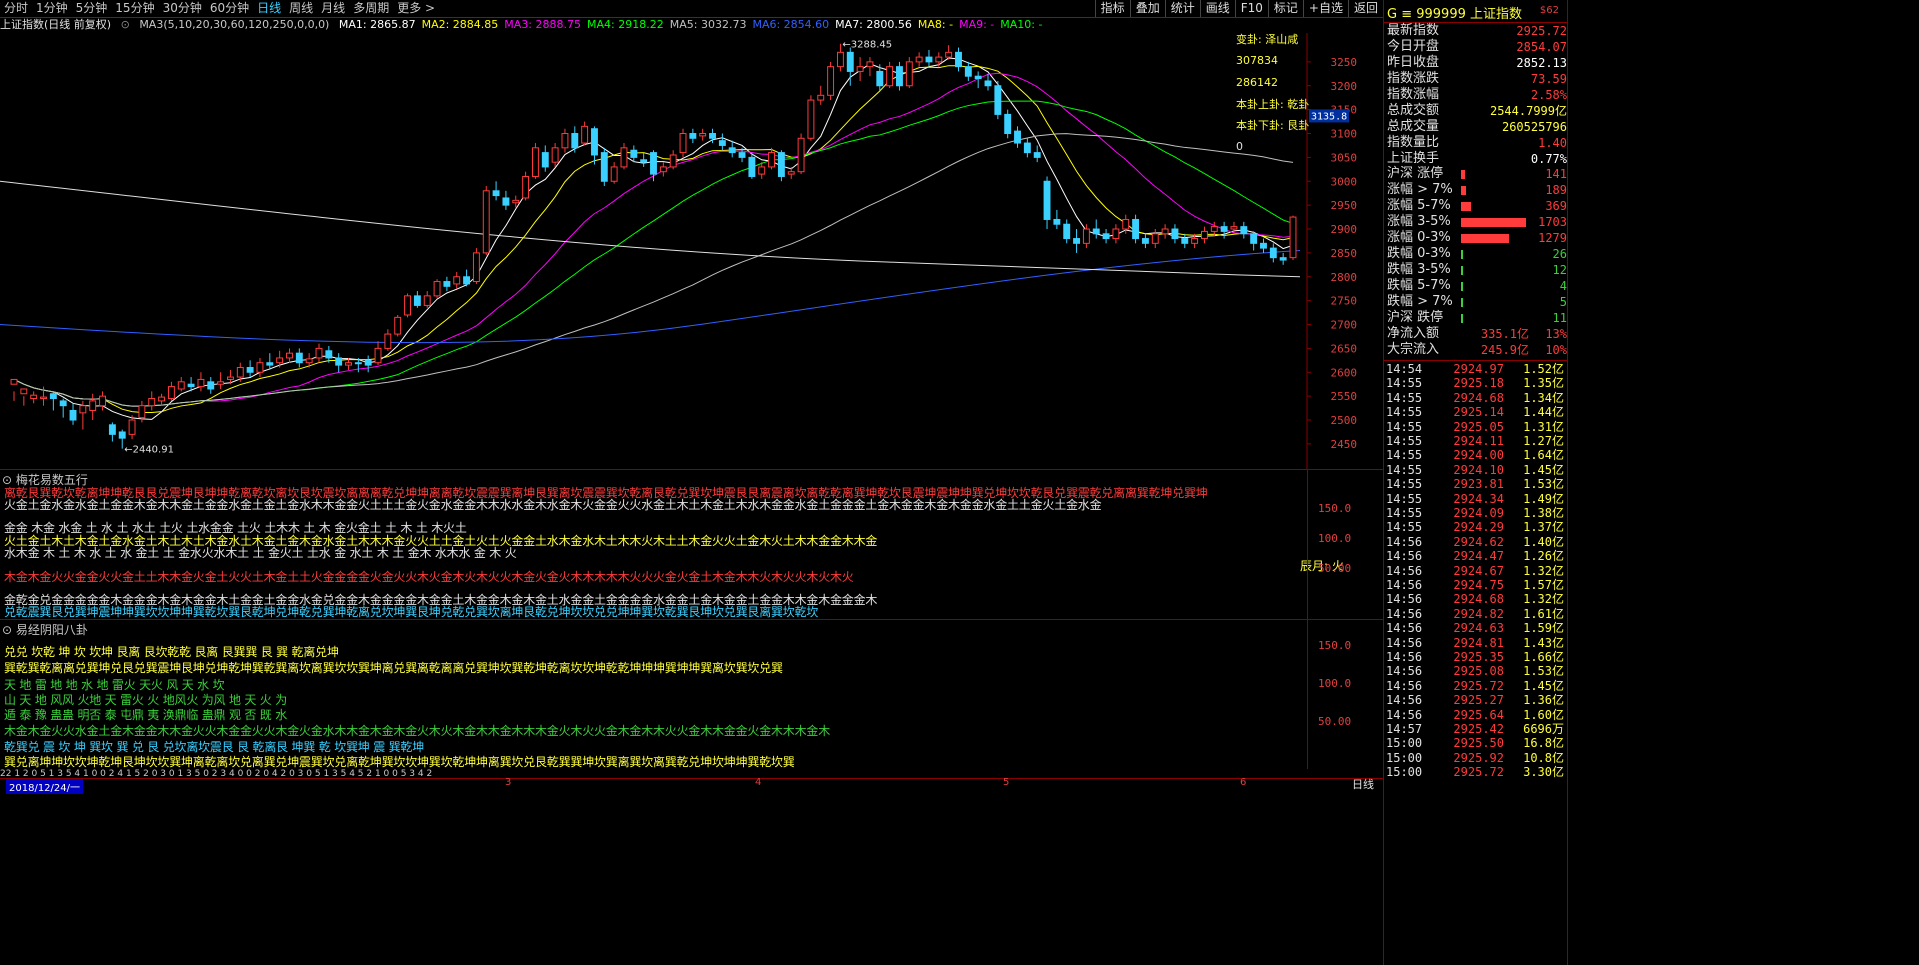 This screenshot has height=965, width=1919. Describe the element at coordinates (182, 8) in the screenshot. I see `period-4: 30分钟` at that location.